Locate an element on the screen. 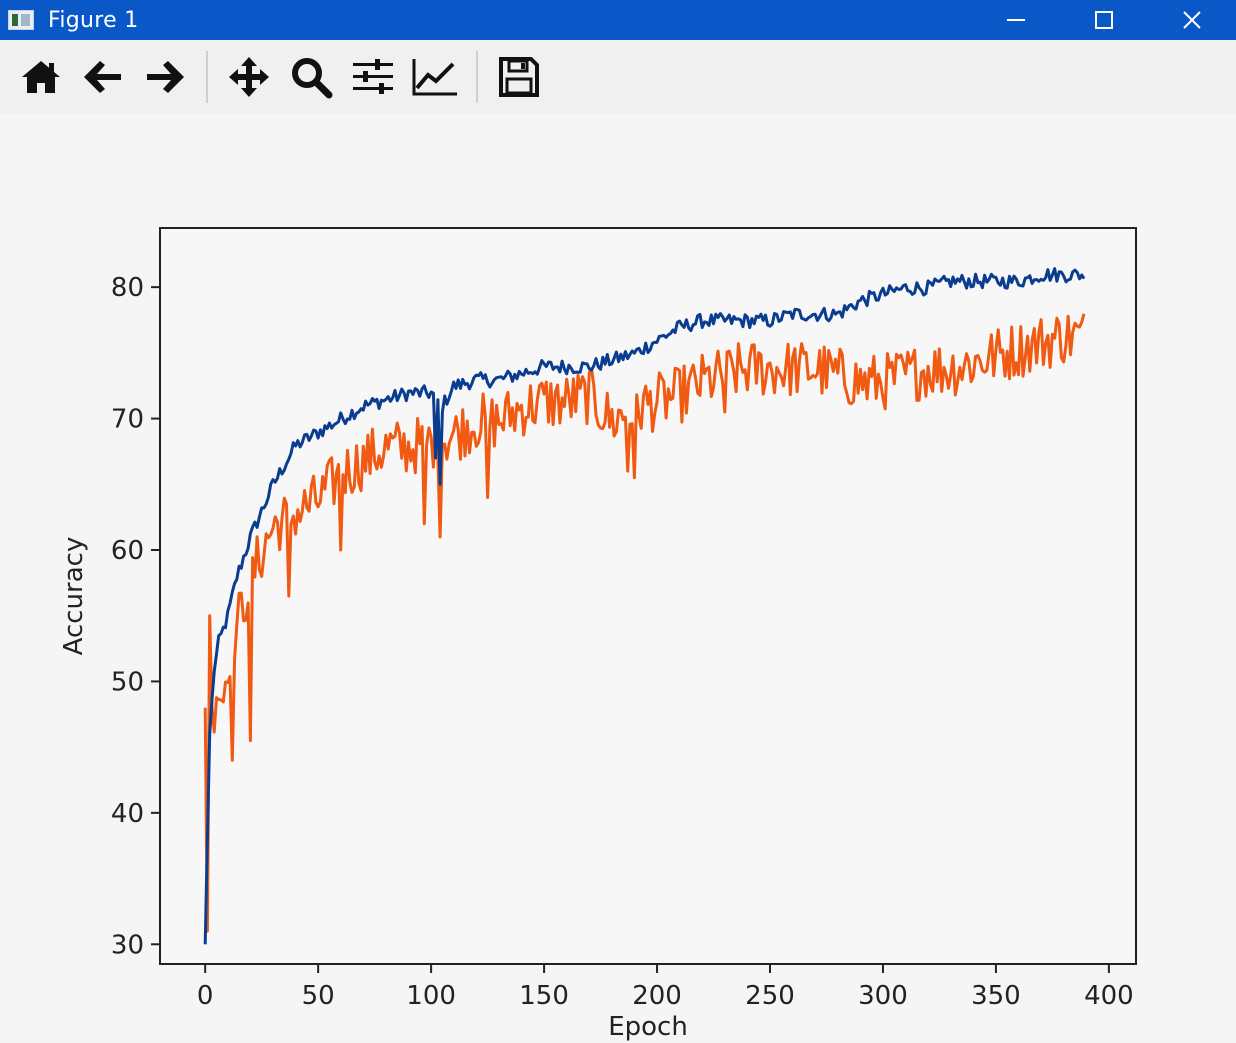 This screenshot has width=1236, height=1043. window-controls is located at coordinates (1104, 20).